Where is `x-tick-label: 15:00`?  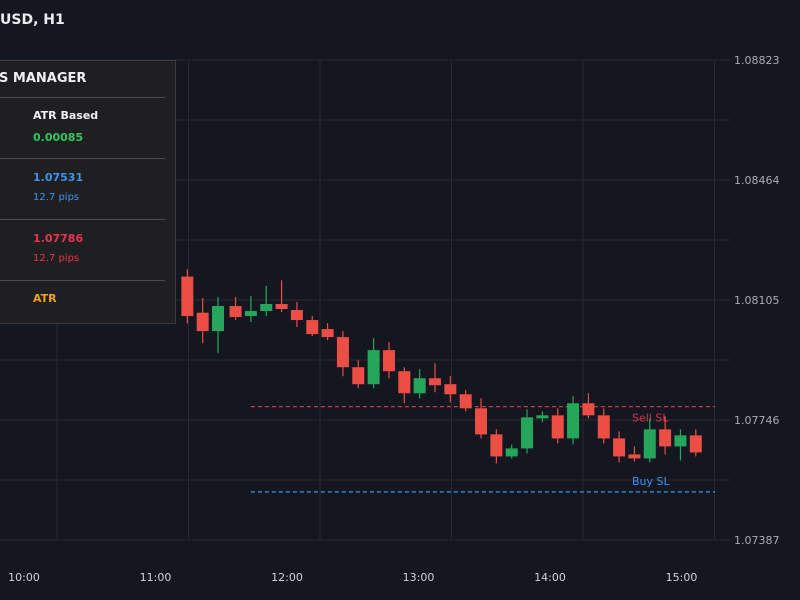 x-tick-label: 15:00 is located at coordinates (682, 577).